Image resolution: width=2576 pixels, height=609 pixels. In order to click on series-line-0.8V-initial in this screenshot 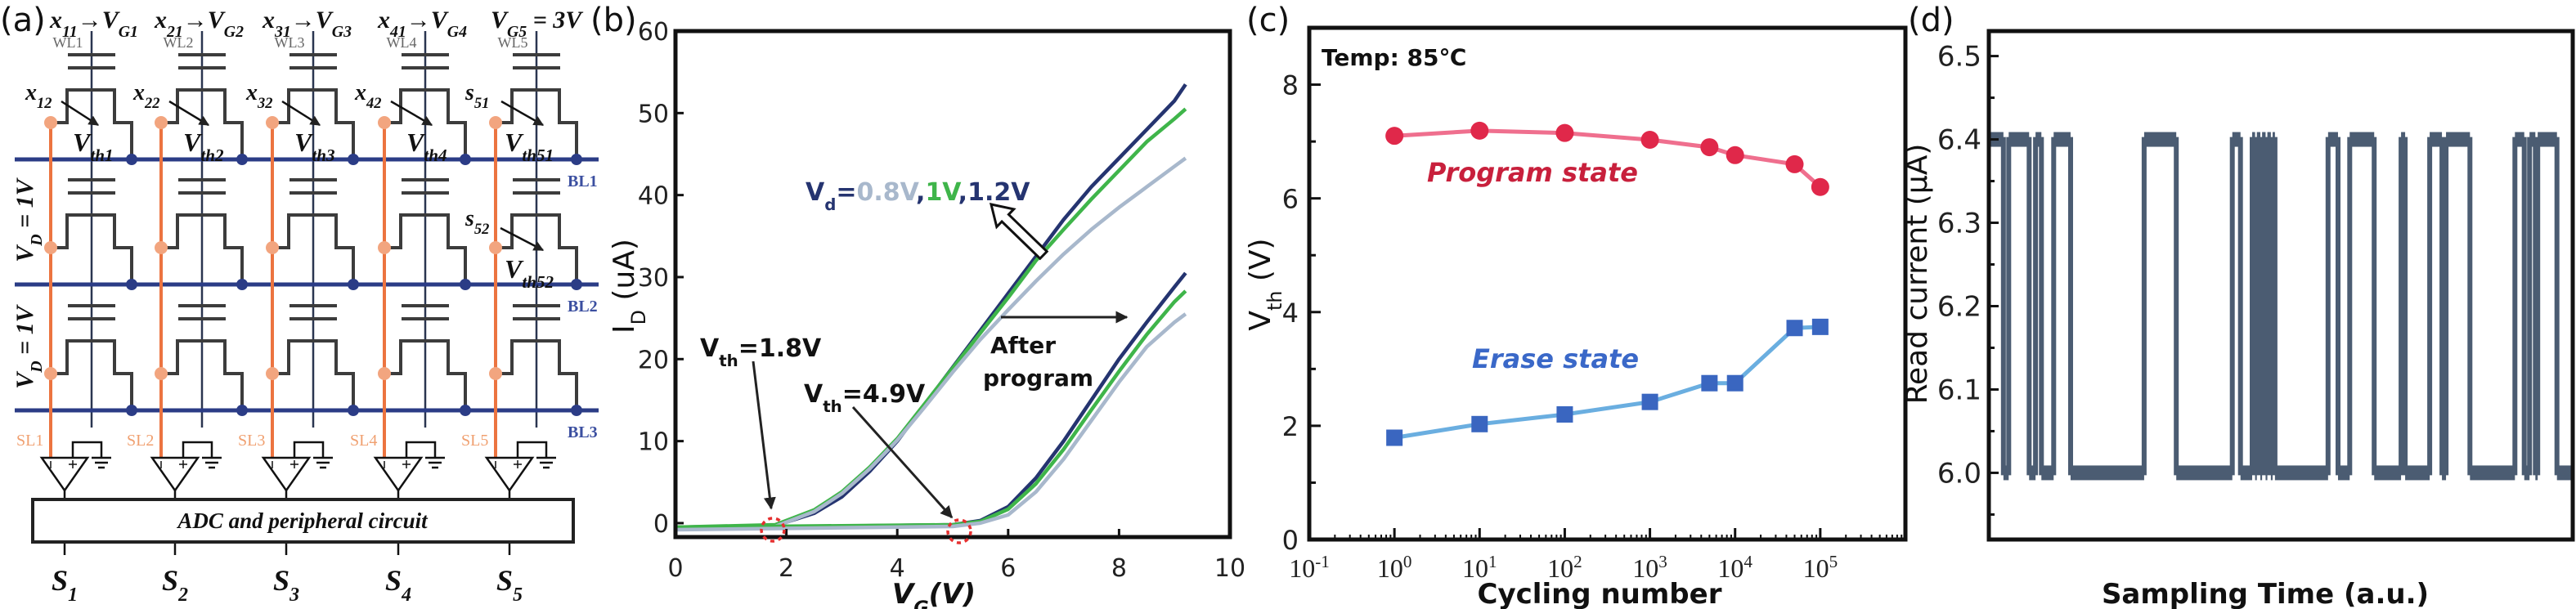, I will do `click(931, 343)`.